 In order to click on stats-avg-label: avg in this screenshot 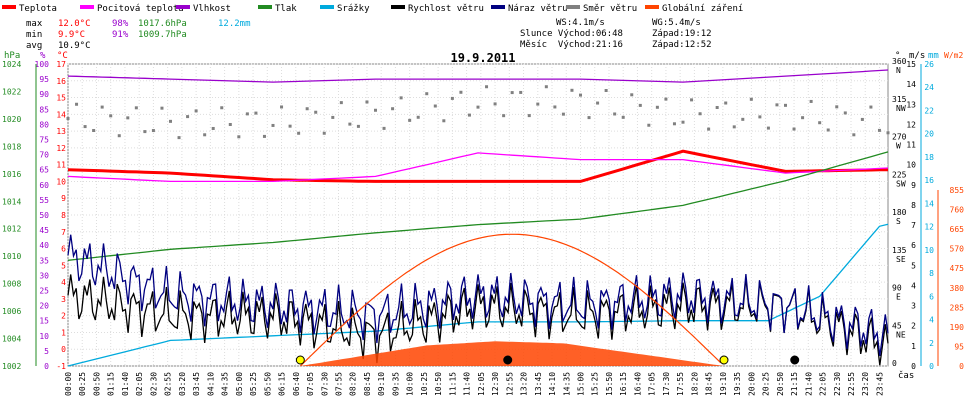, I will do `click(34, 46)`.